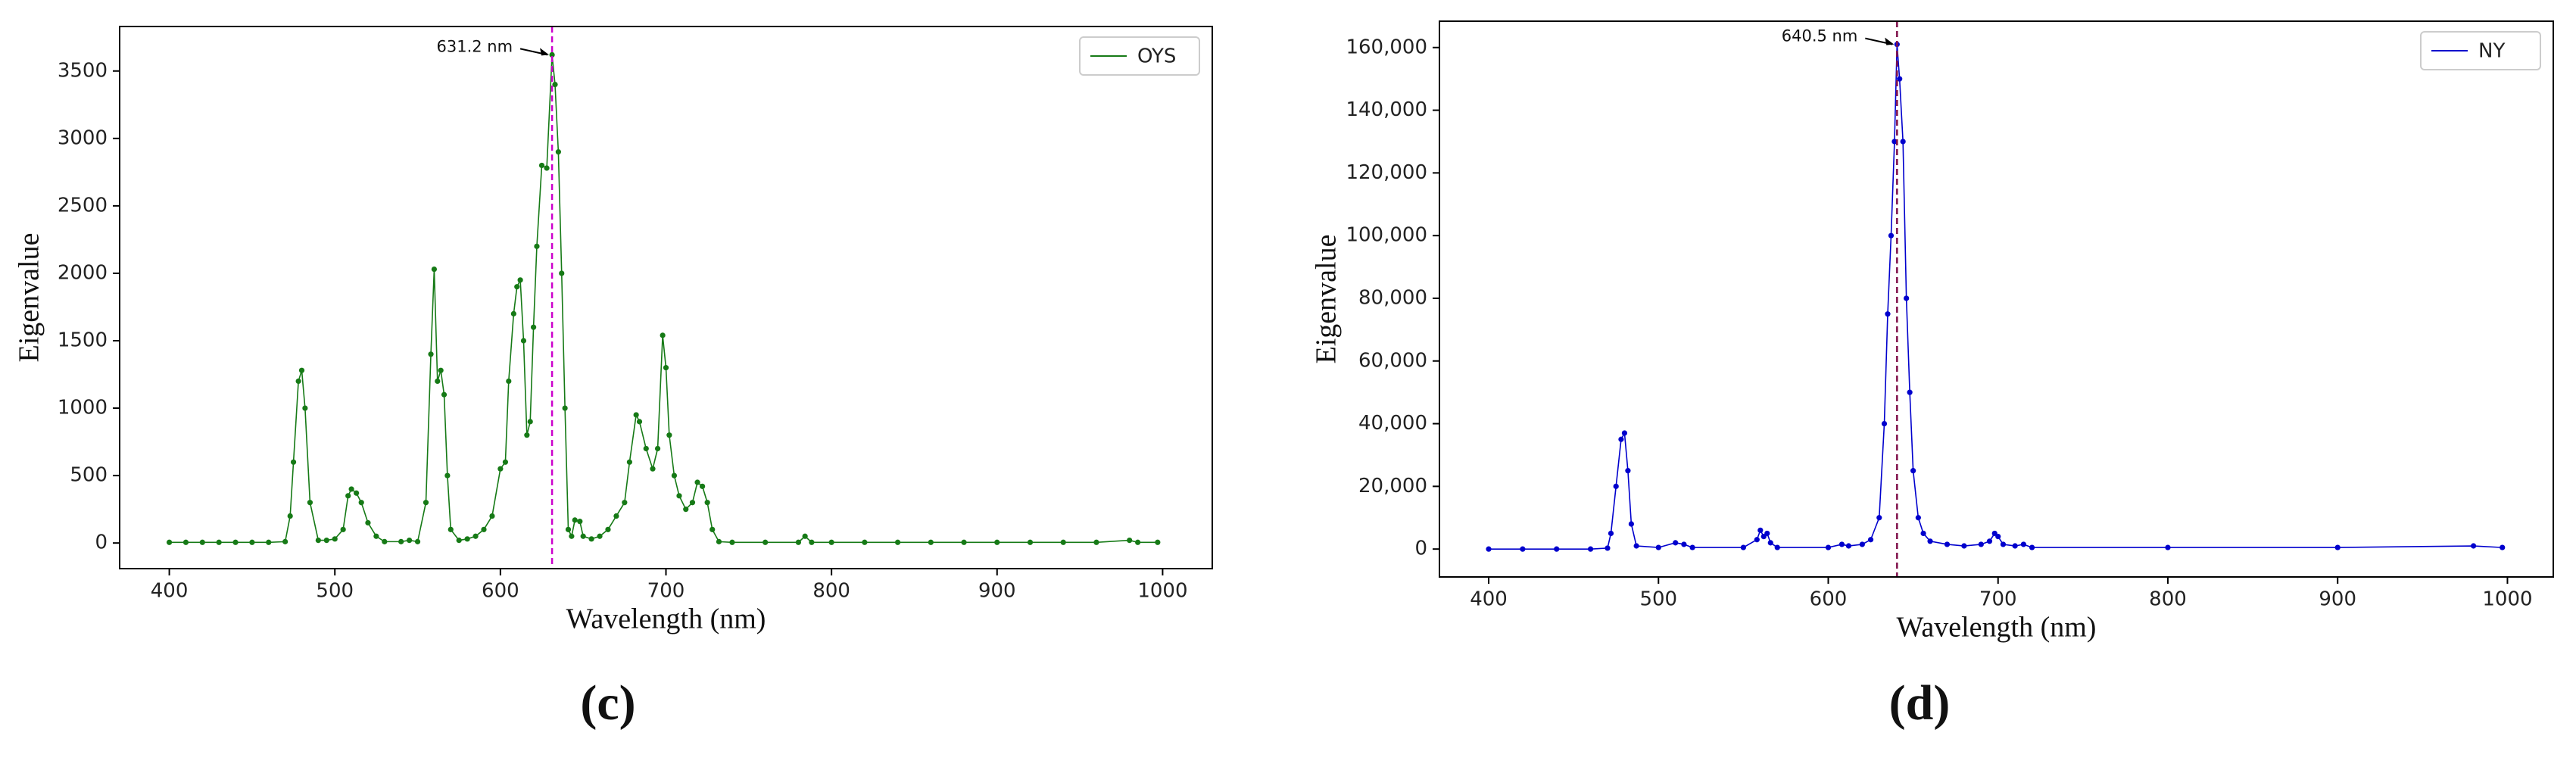 This screenshot has width=2576, height=767. I want to click on x-tick-label: 600, so click(500, 591).